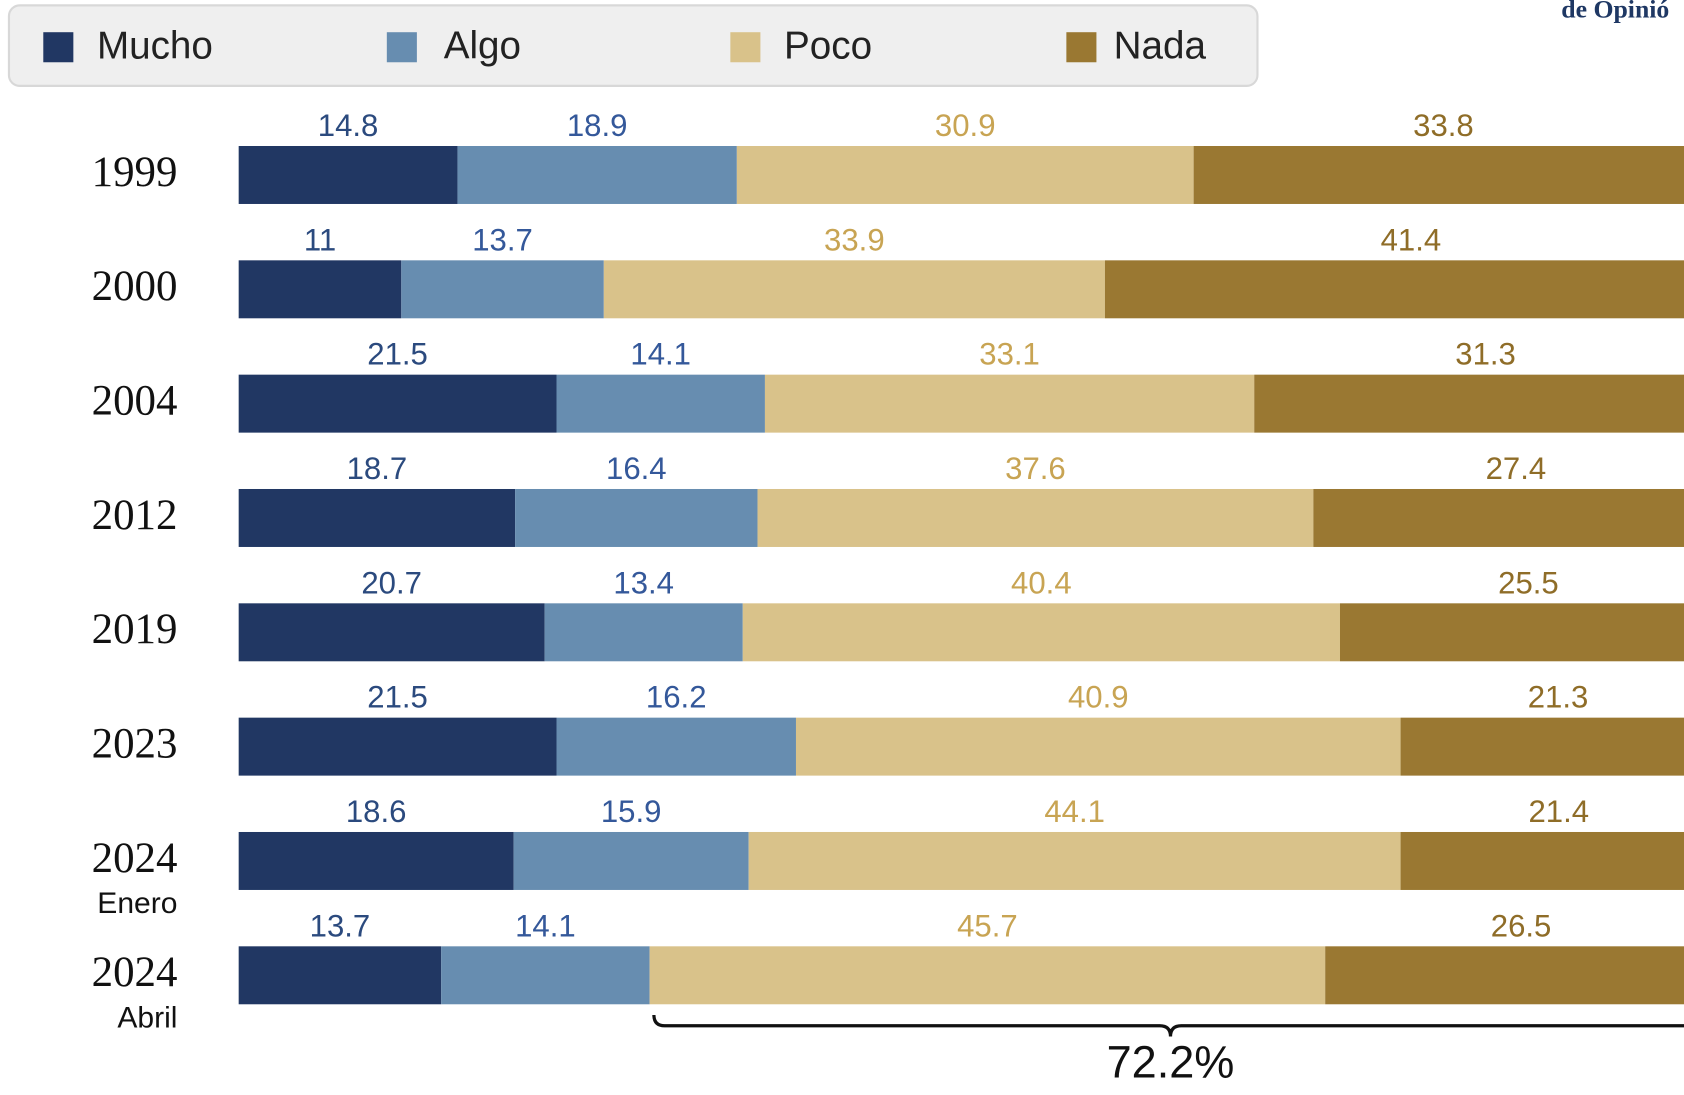 The image size is (1684, 1095). What do you see at coordinates (391, 582) in the screenshot?
I see `value-label: 20.7` at bounding box center [391, 582].